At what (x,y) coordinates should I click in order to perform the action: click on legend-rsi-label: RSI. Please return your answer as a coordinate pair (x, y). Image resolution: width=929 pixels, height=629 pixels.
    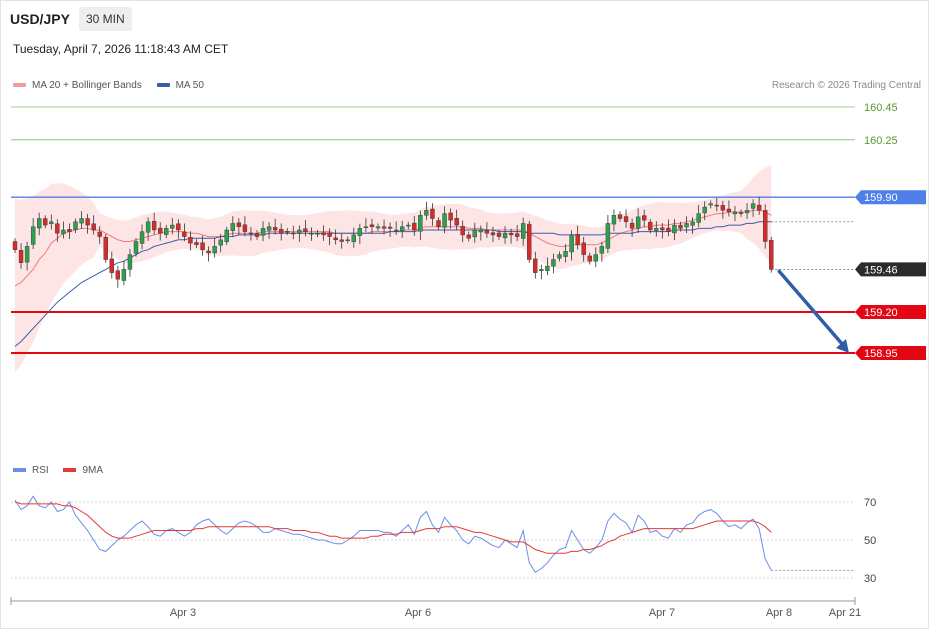
    Looking at the image, I should click on (40, 470).